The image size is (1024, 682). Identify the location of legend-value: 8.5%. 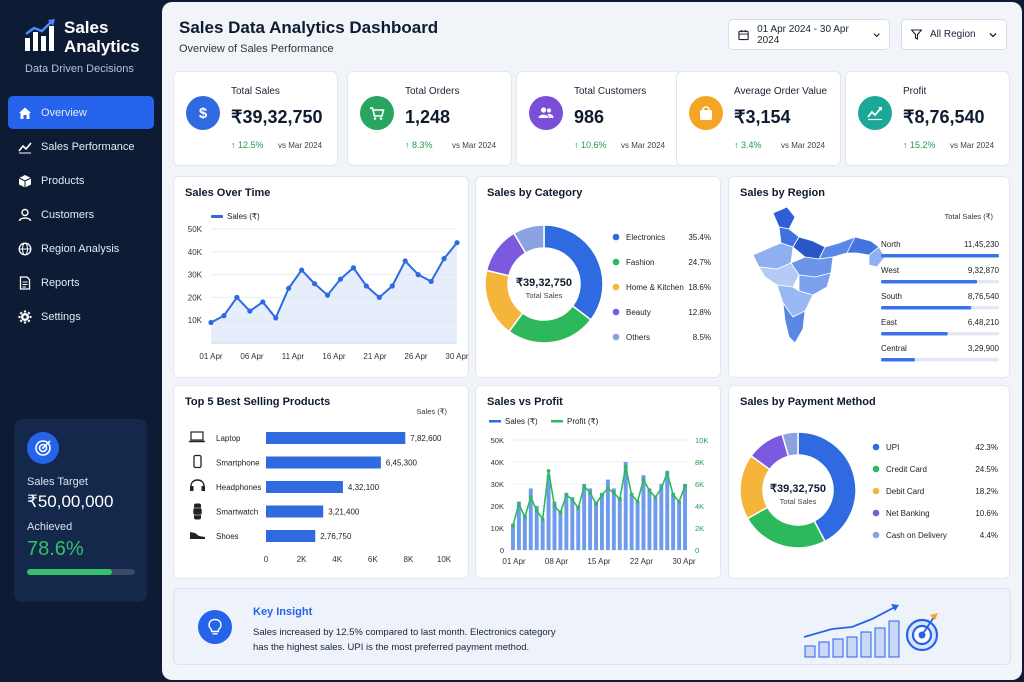
(702, 337).